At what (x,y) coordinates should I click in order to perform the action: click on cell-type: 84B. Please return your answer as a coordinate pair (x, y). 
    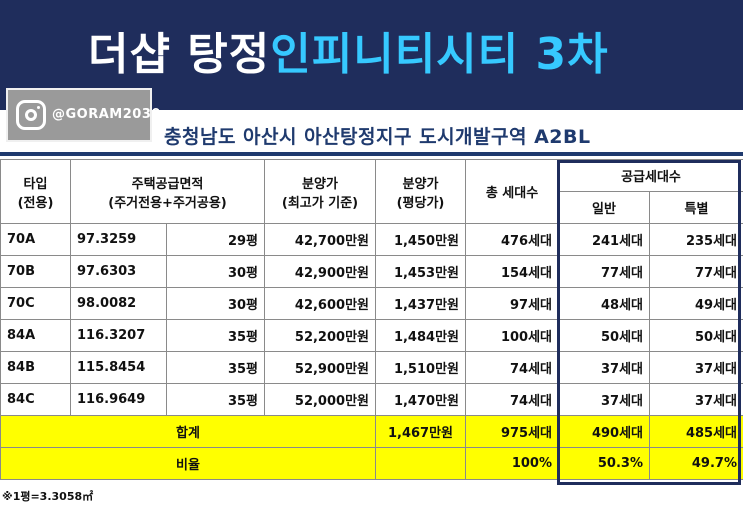
    Looking at the image, I should click on (35, 367).